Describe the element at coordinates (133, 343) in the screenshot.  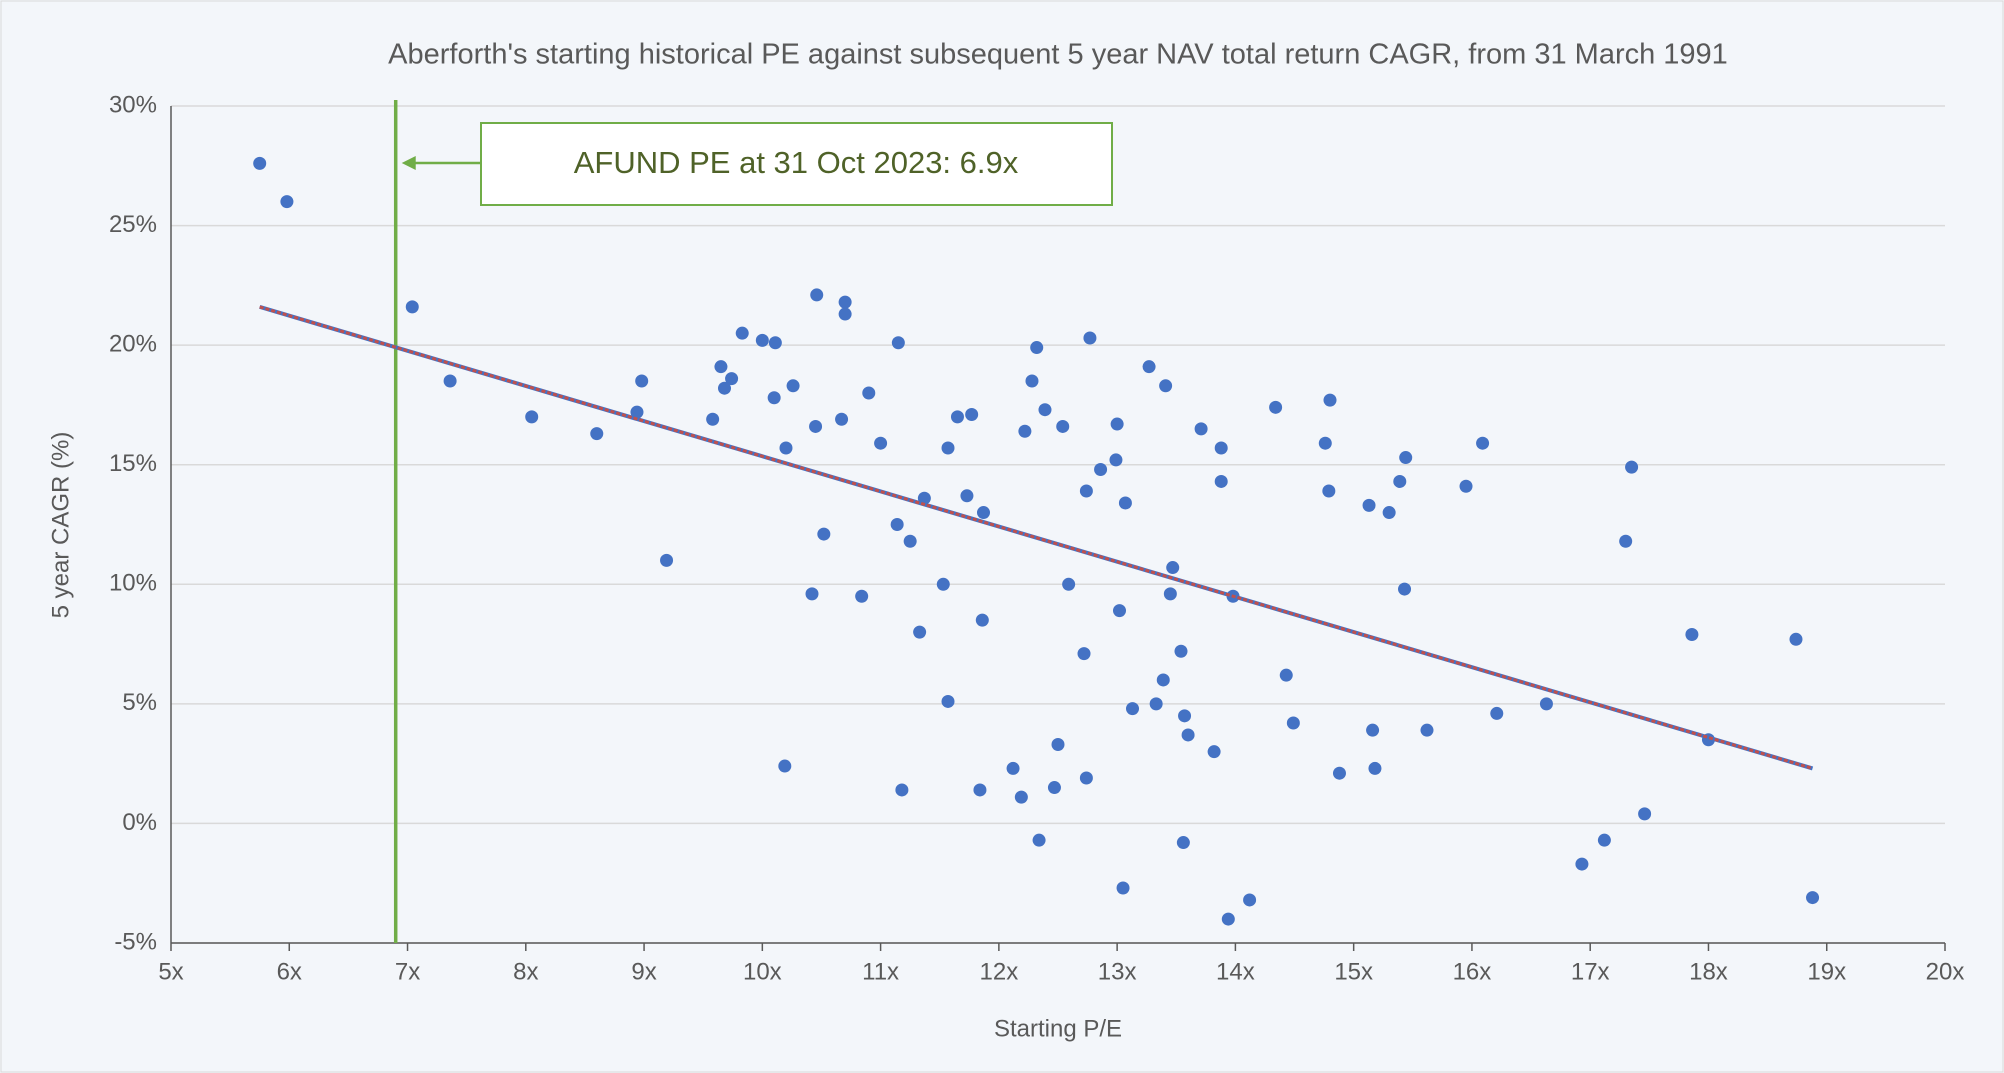
I see `y-tick-label: 20%` at that location.